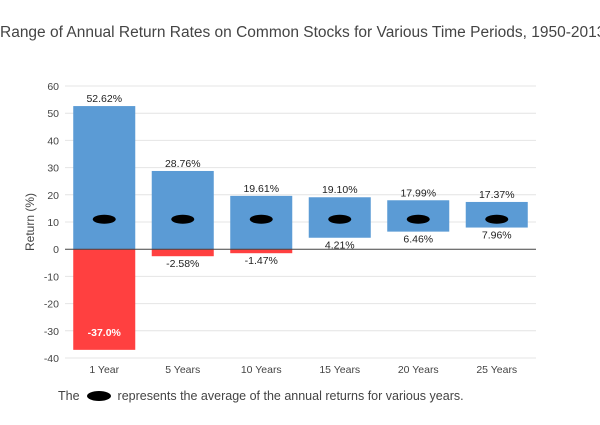 Image resolution: width=600 pixels, height=425 pixels. Describe the element at coordinates (340, 190) in the screenshot. I see `data-label-high: 19.10%` at that location.